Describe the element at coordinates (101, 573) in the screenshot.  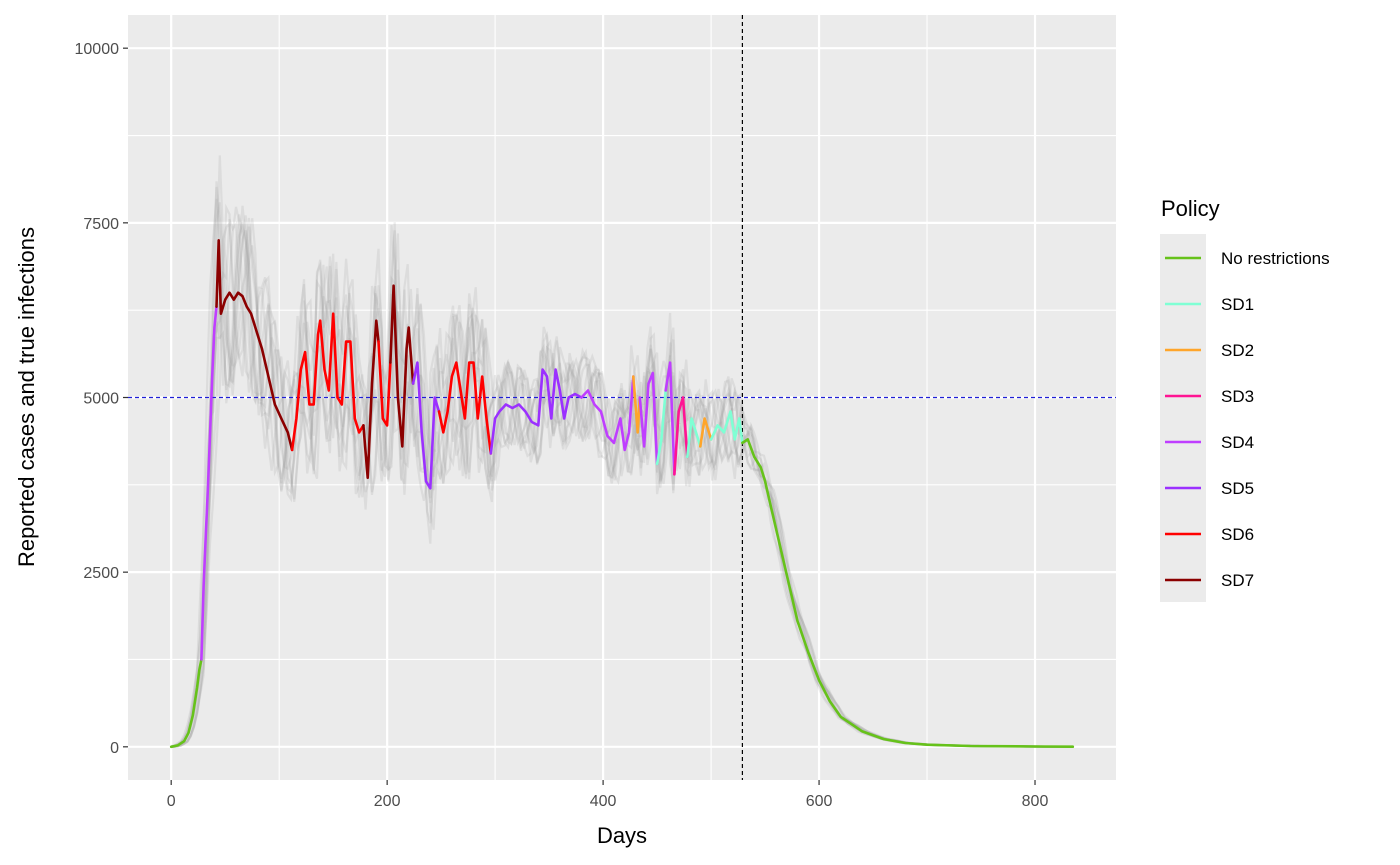
I see `y-tick-label: 2500` at that location.